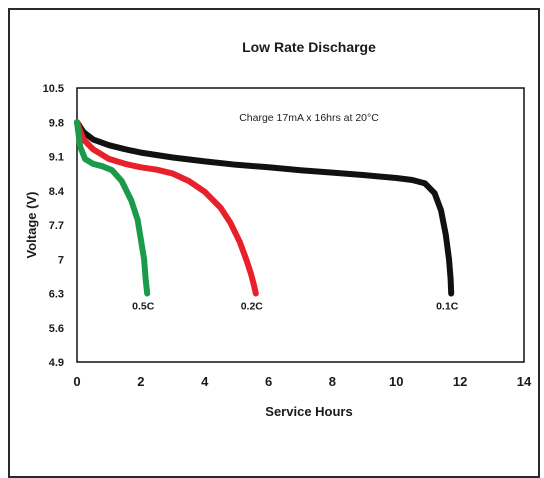 The image size is (544, 478). What do you see at coordinates (56, 158) in the screenshot?
I see `y-tick-label: 9.1` at bounding box center [56, 158].